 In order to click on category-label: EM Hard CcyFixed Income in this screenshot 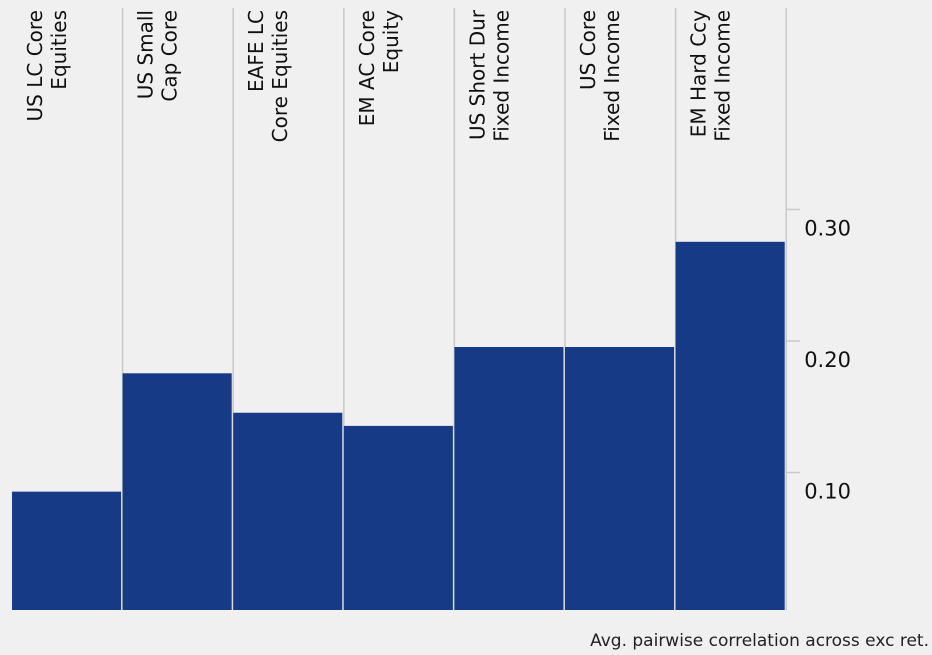, I will do `click(711, 76)`.